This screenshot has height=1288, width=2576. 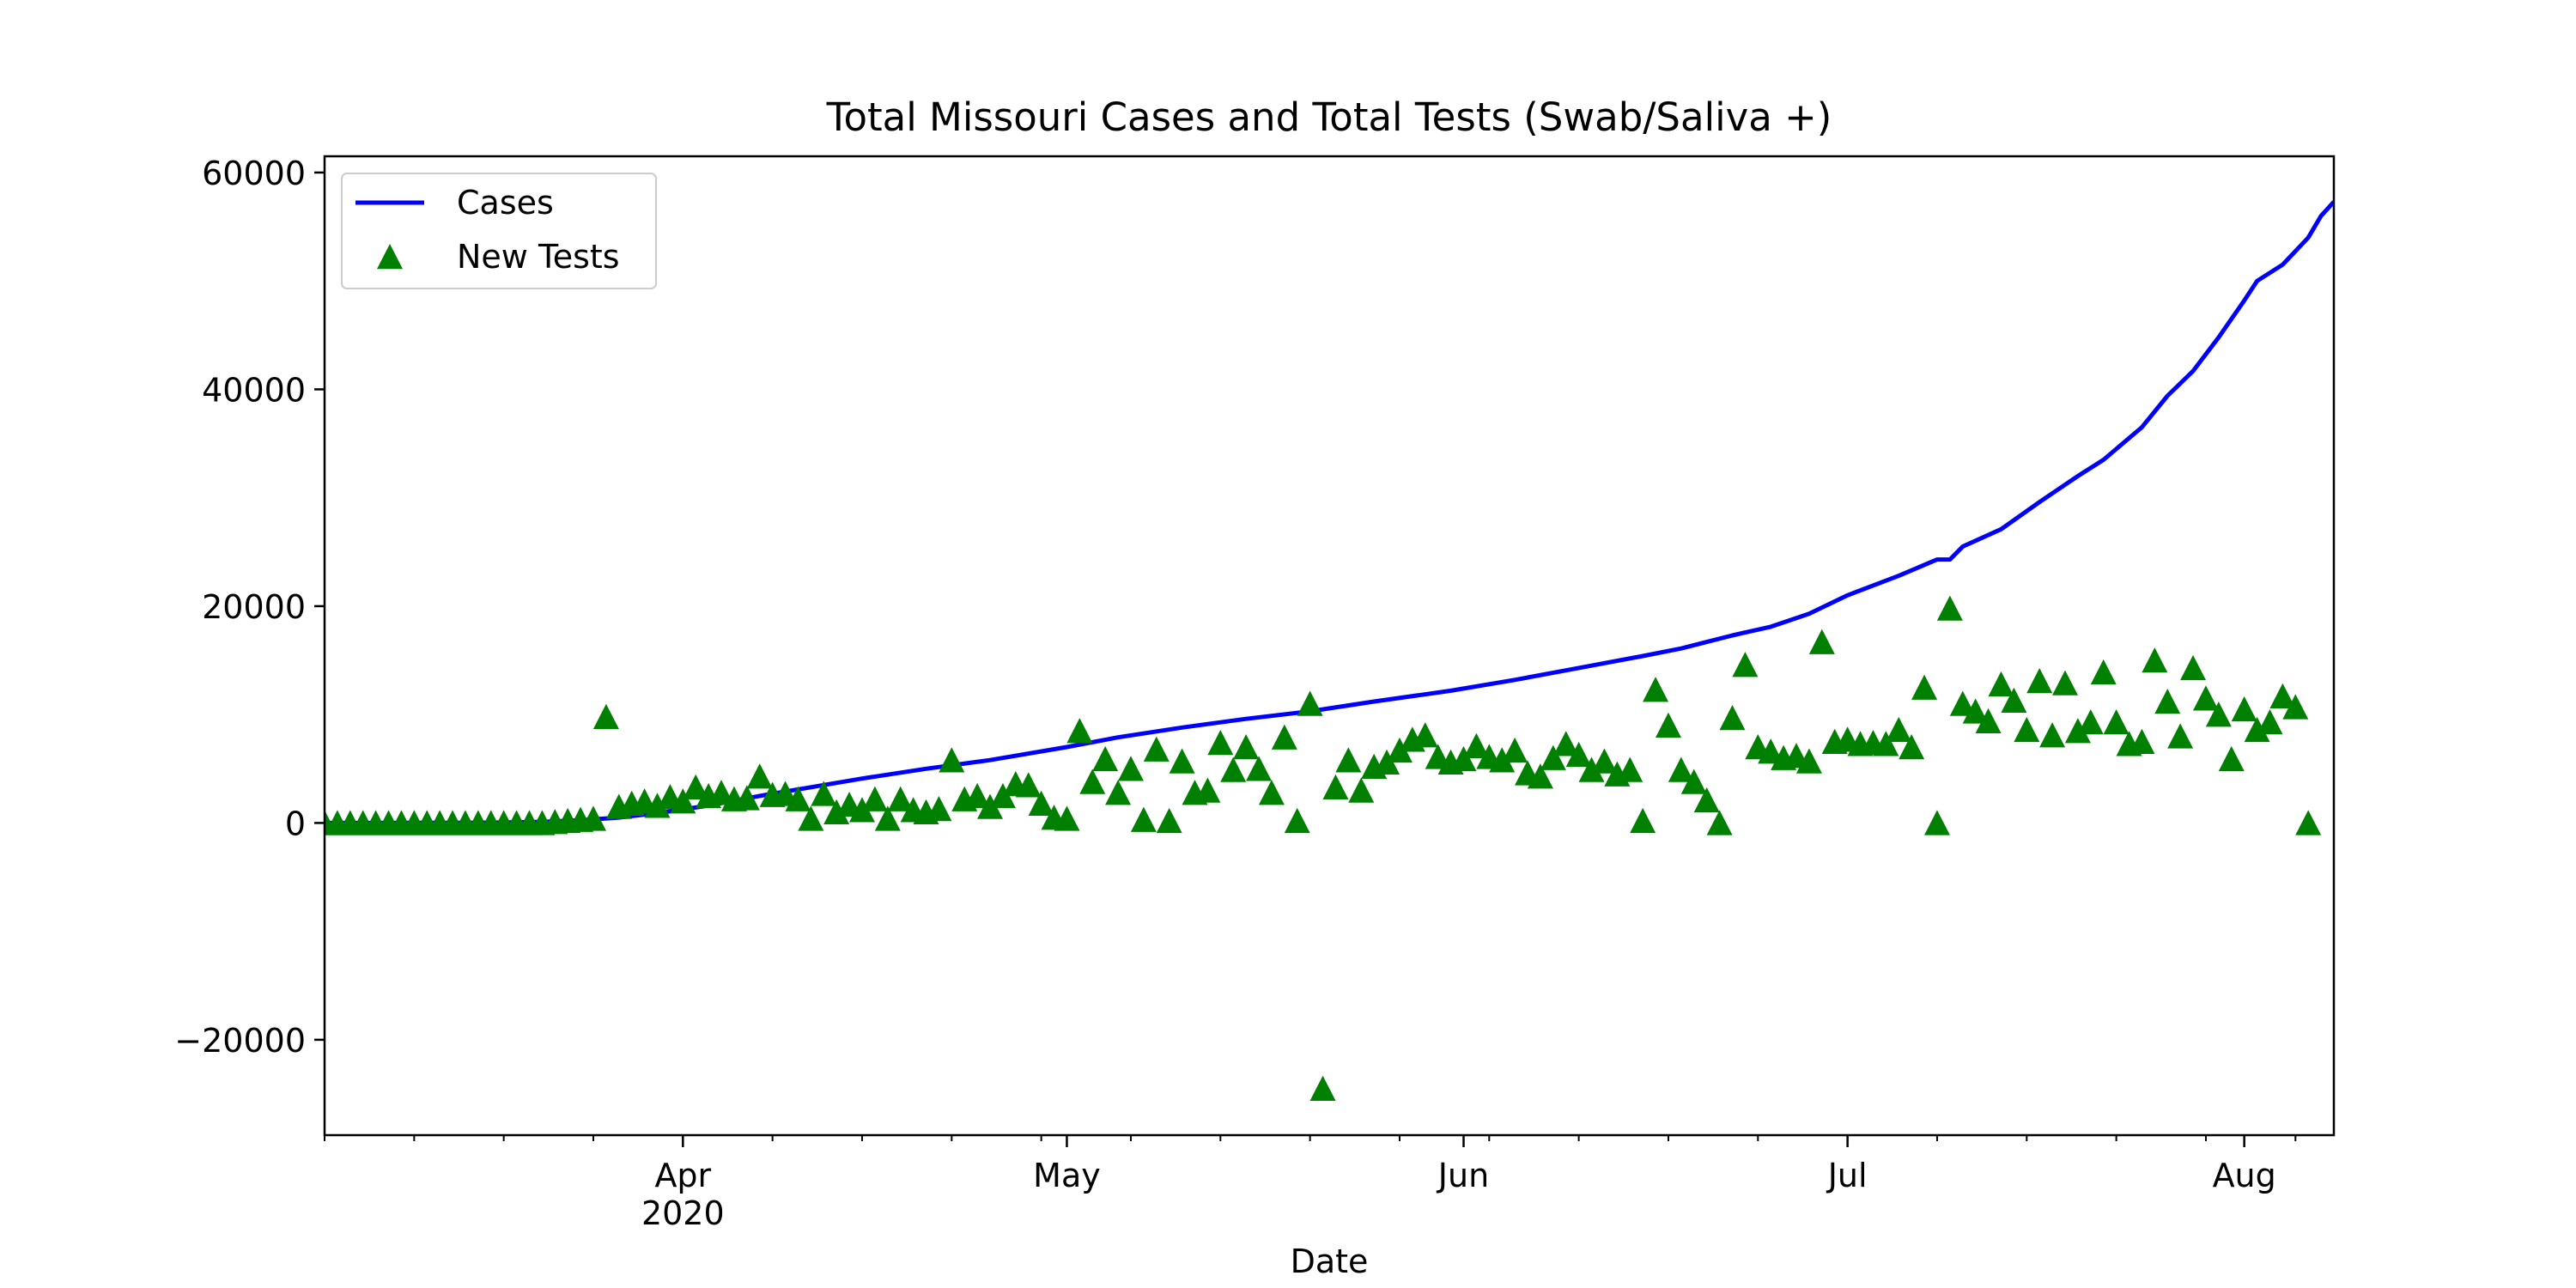 I want to click on x-tick-label: Jul, so click(x=1847, y=1175).